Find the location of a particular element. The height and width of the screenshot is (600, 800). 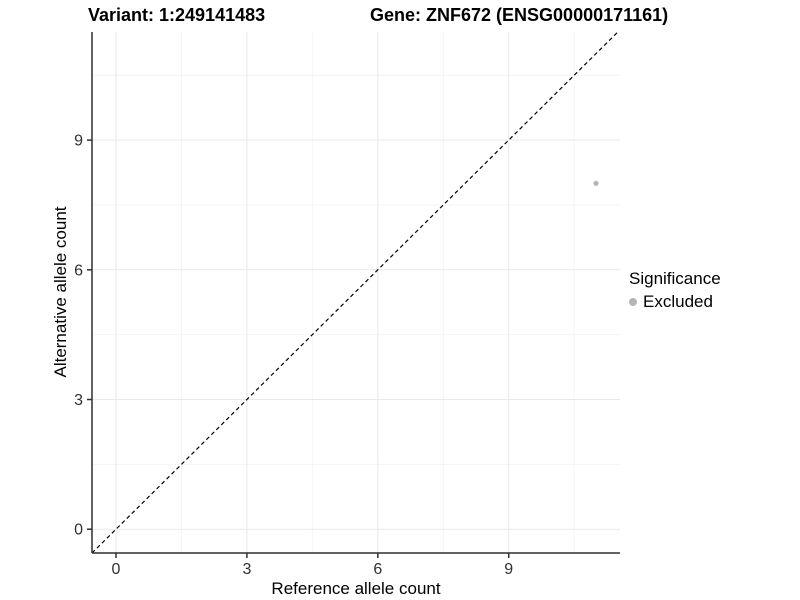

legend-item-label: Excluded is located at coordinates (678, 301).